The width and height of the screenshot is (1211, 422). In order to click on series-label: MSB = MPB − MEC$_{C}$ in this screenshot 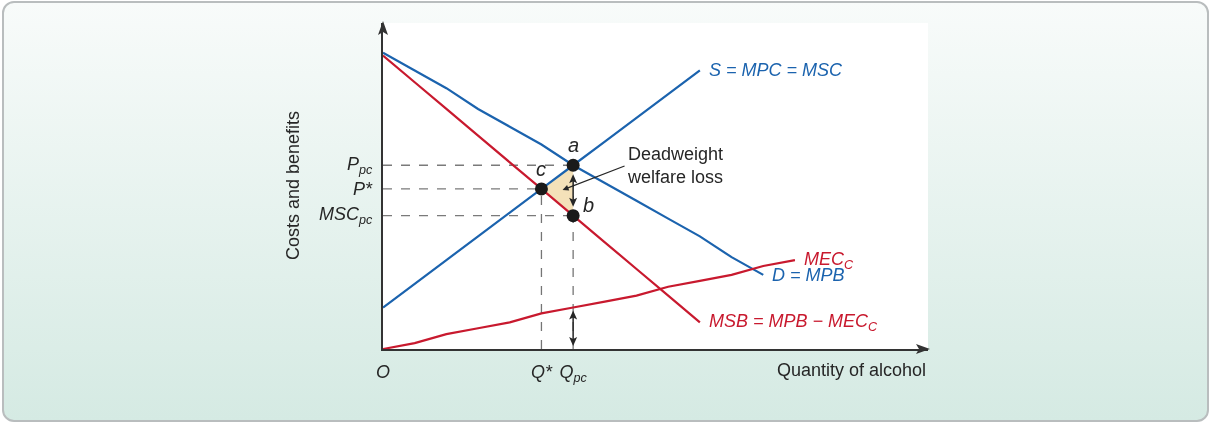, I will do `click(794, 322)`.